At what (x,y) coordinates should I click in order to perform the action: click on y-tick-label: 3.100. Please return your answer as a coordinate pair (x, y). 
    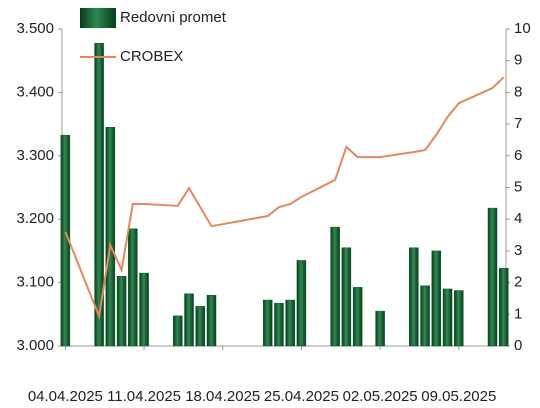
    Looking at the image, I should click on (35, 282).